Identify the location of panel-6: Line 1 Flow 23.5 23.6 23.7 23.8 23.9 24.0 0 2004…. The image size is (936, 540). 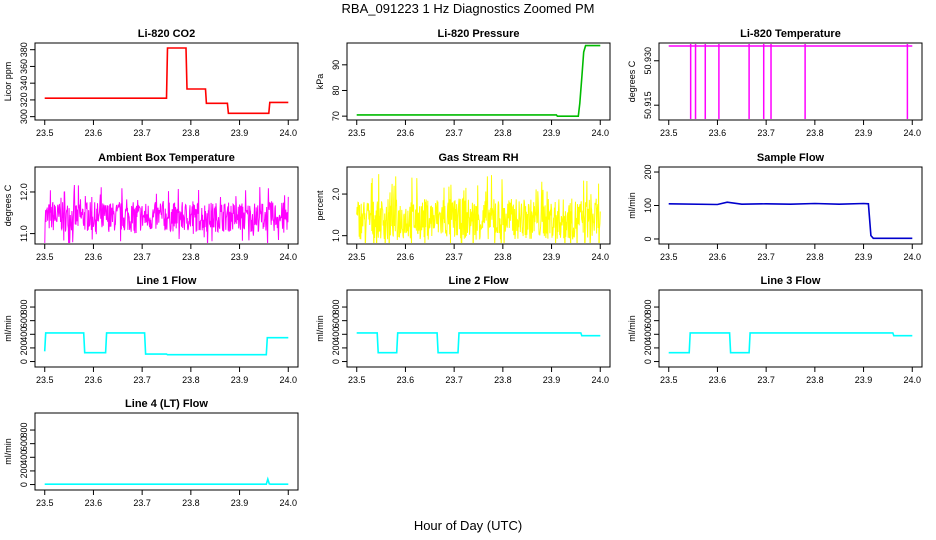
(151, 330).